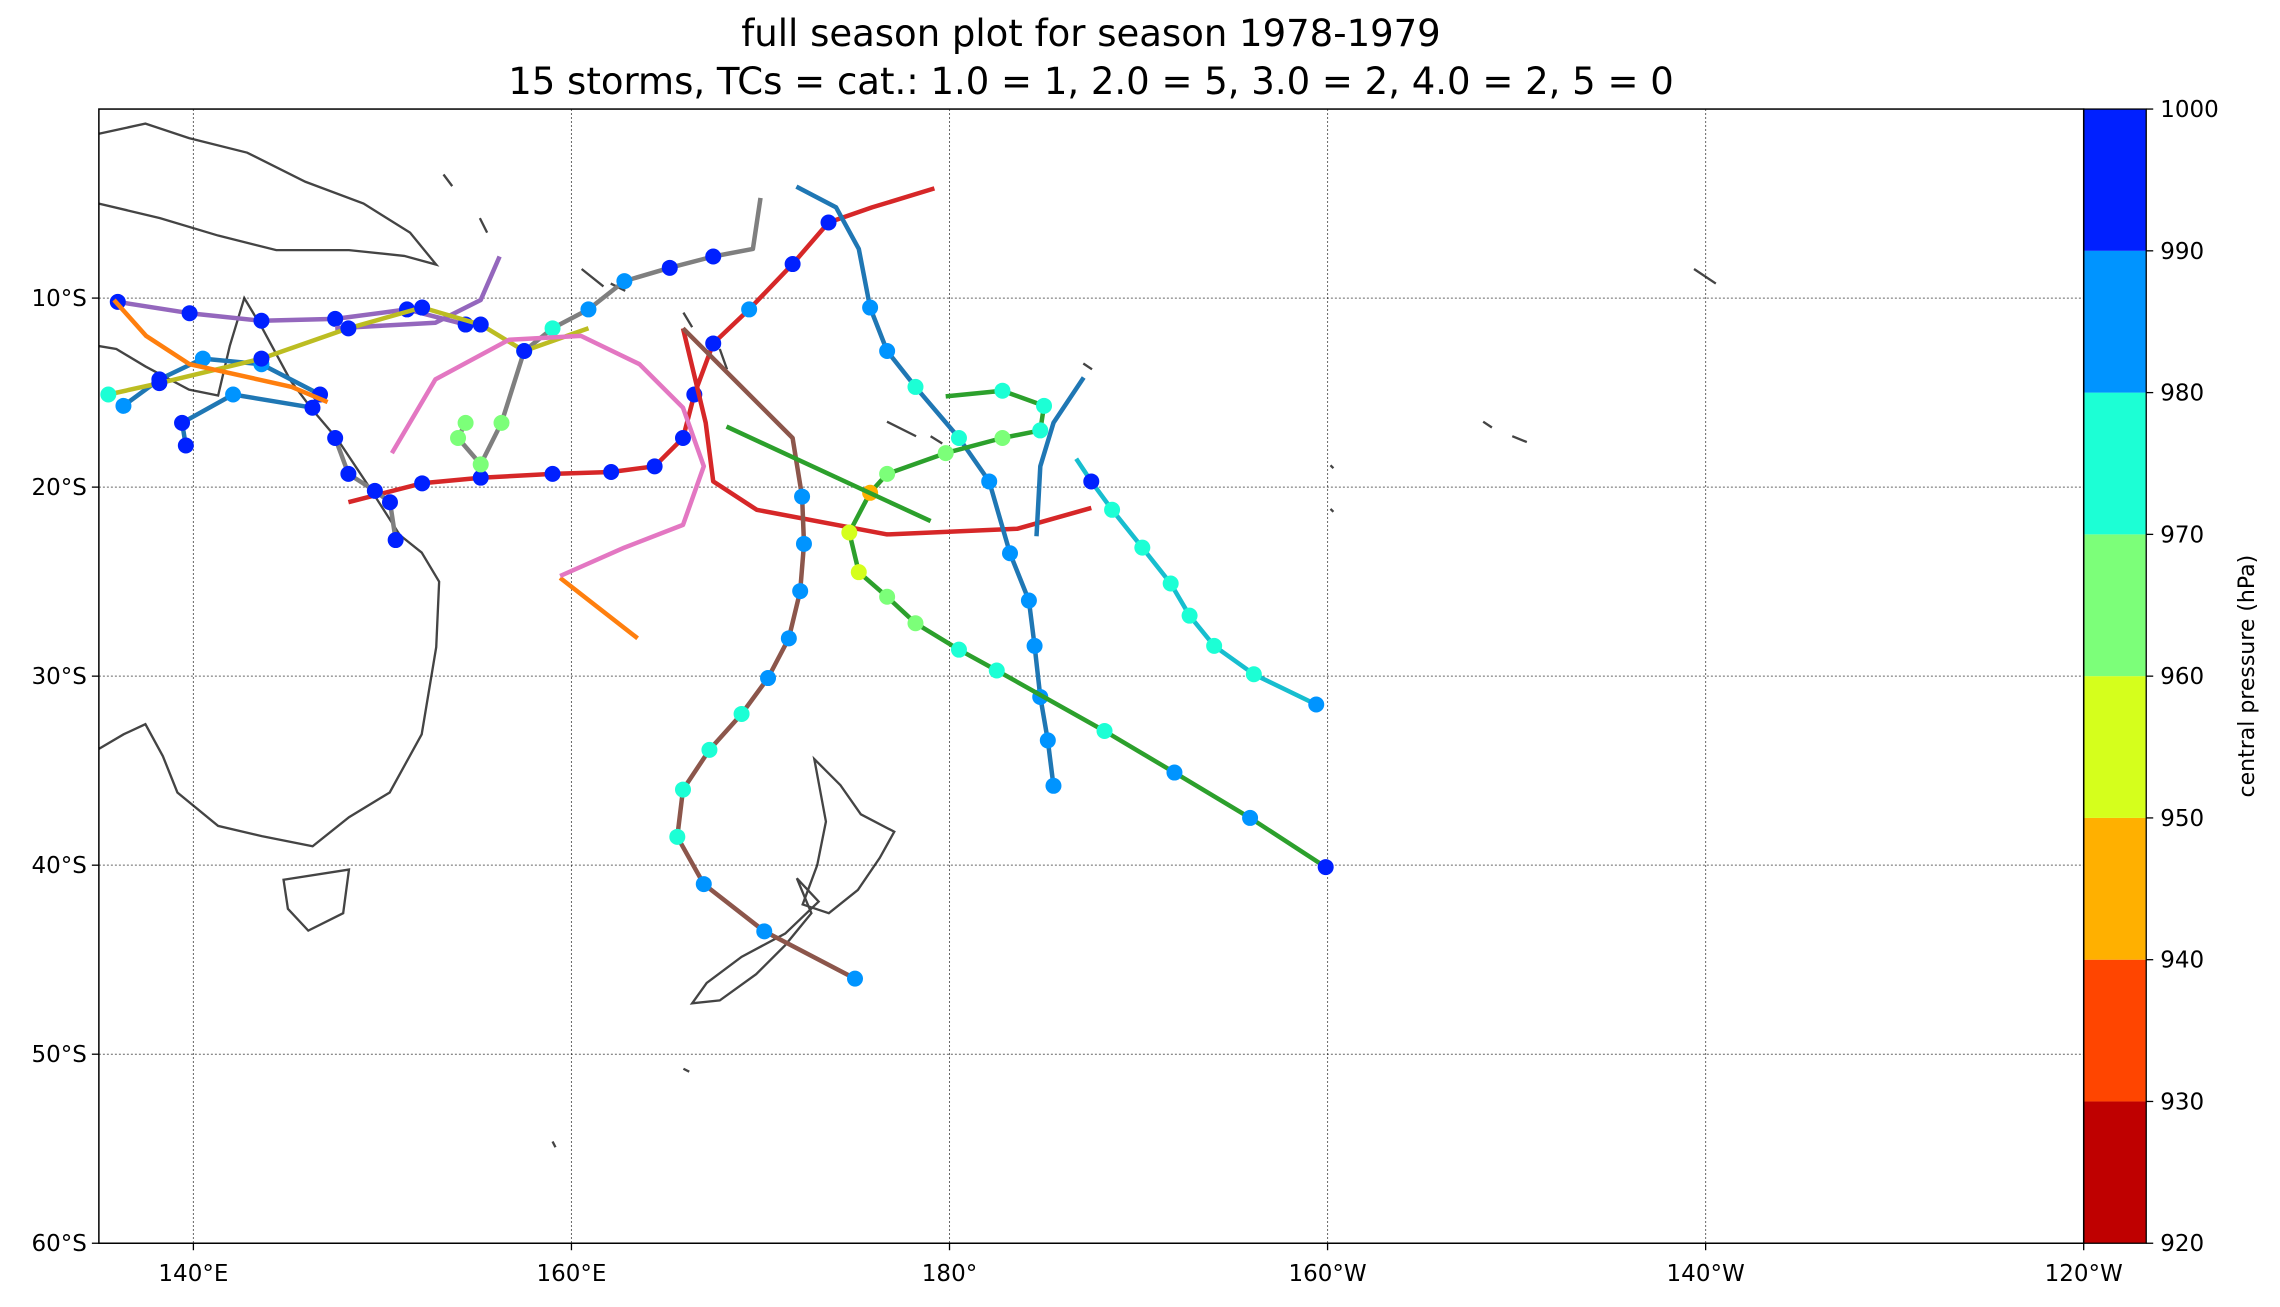 The image size is (2280, 1307). I want to click on colorbar-label: central pressure (hPa), so click(2247, 676).